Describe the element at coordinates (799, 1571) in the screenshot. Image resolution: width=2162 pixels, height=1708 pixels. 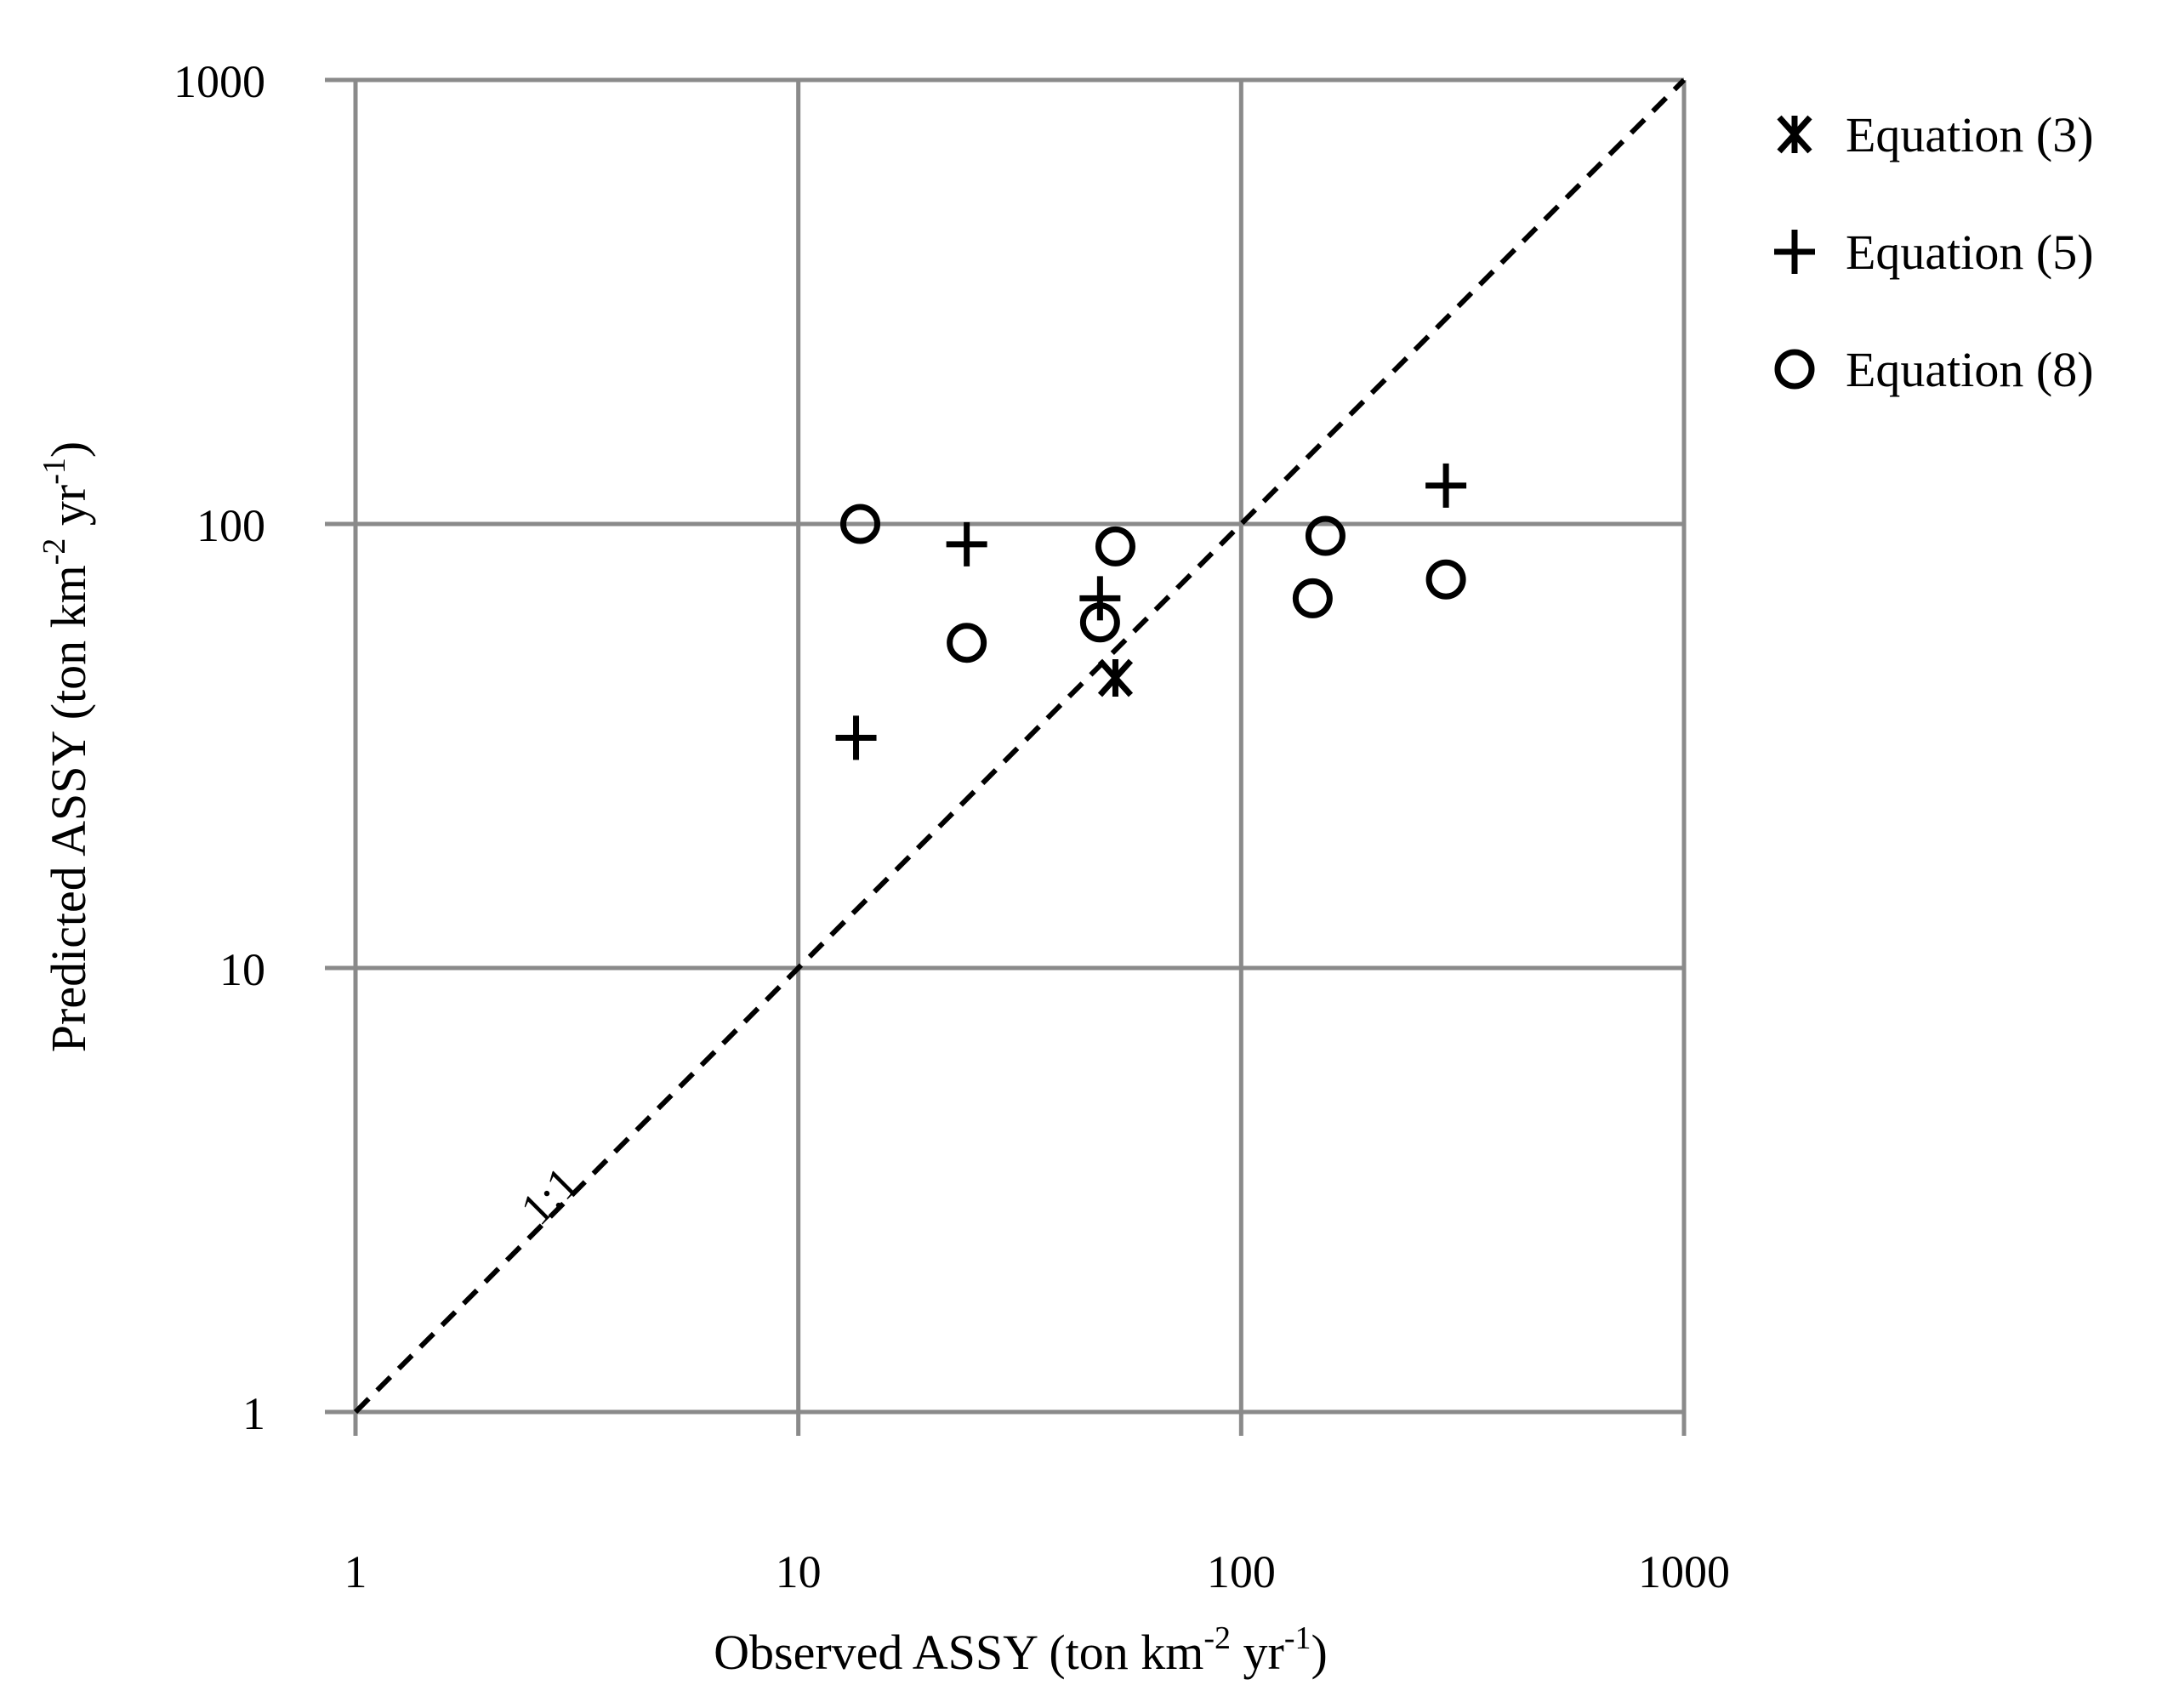
I see `x-tick-label: 10` at that location.